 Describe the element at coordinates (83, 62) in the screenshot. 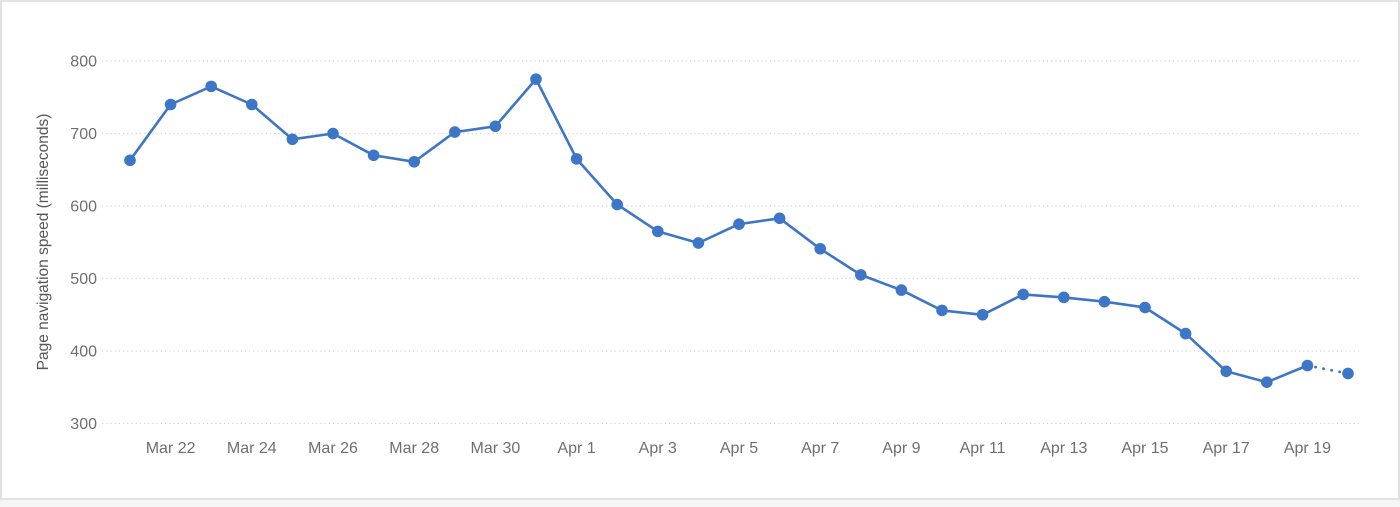

I see `y-tick-label: 800` at that location.